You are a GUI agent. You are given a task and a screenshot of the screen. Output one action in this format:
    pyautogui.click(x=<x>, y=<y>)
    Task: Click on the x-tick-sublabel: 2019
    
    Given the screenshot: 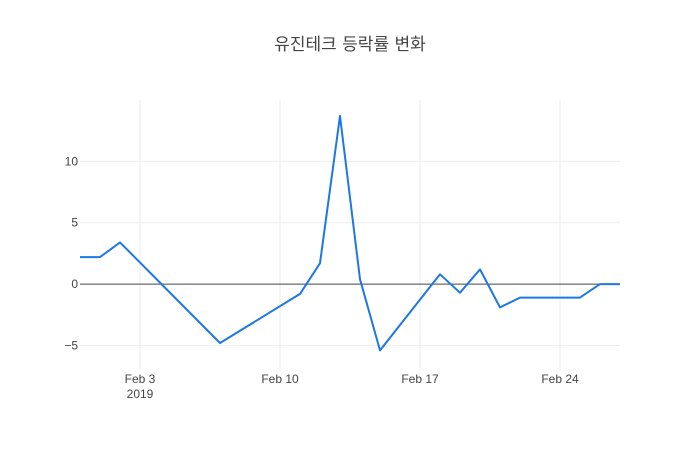 What is the action you would take?
    pyautogui.click(x=140, y=394)
    